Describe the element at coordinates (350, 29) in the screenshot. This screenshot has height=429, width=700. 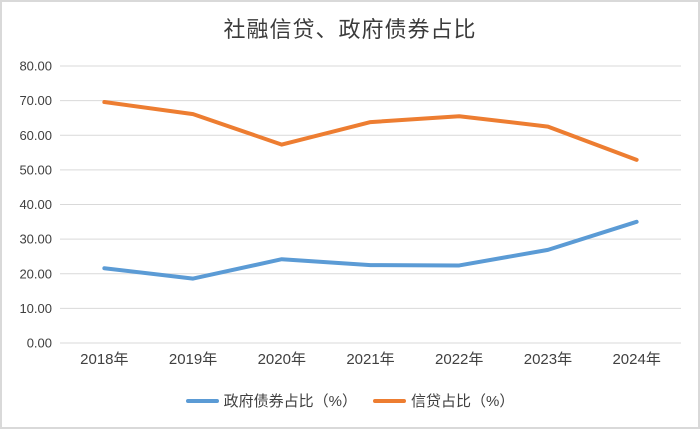
I see `chart-title: 社融信贷、政府债券占比` at that location.